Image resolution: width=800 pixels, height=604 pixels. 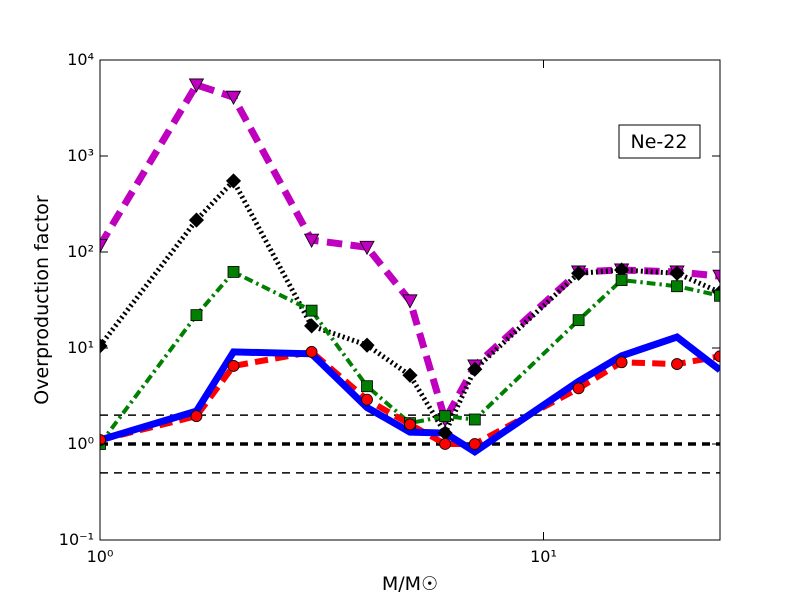 I want to click on y-tick-label: 10⁰, so click(x=80, y=443).